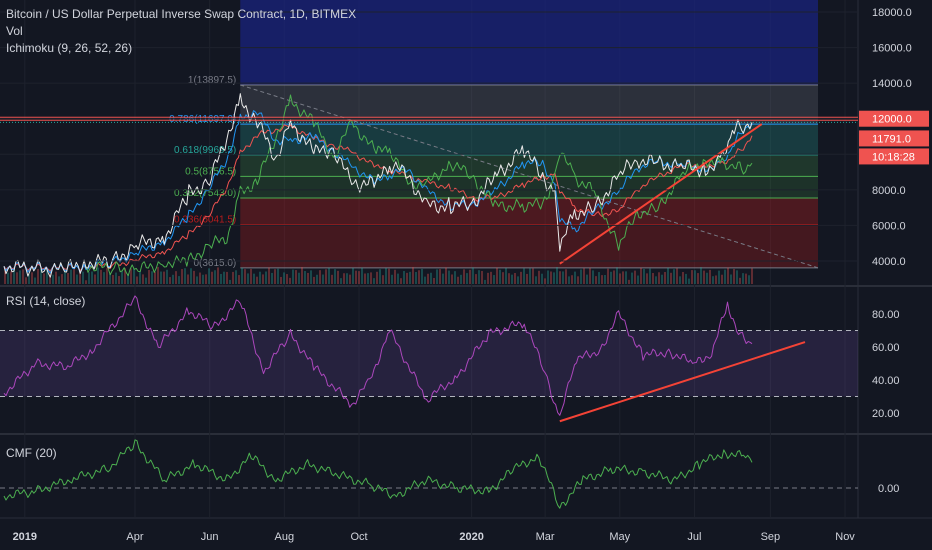 The height and width of the screenshot is (550, 932). What do you see at coordinates (471, 537) in the screenshot?
I see `time-axis-tick: 2020` at bounding box center [471, 537].